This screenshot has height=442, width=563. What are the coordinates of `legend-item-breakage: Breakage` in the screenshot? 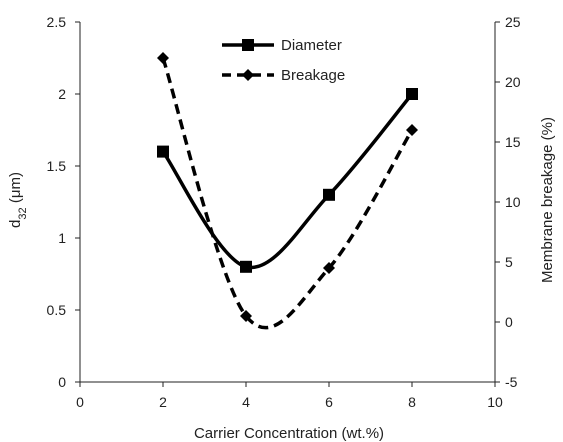 It's located at (283, 75).